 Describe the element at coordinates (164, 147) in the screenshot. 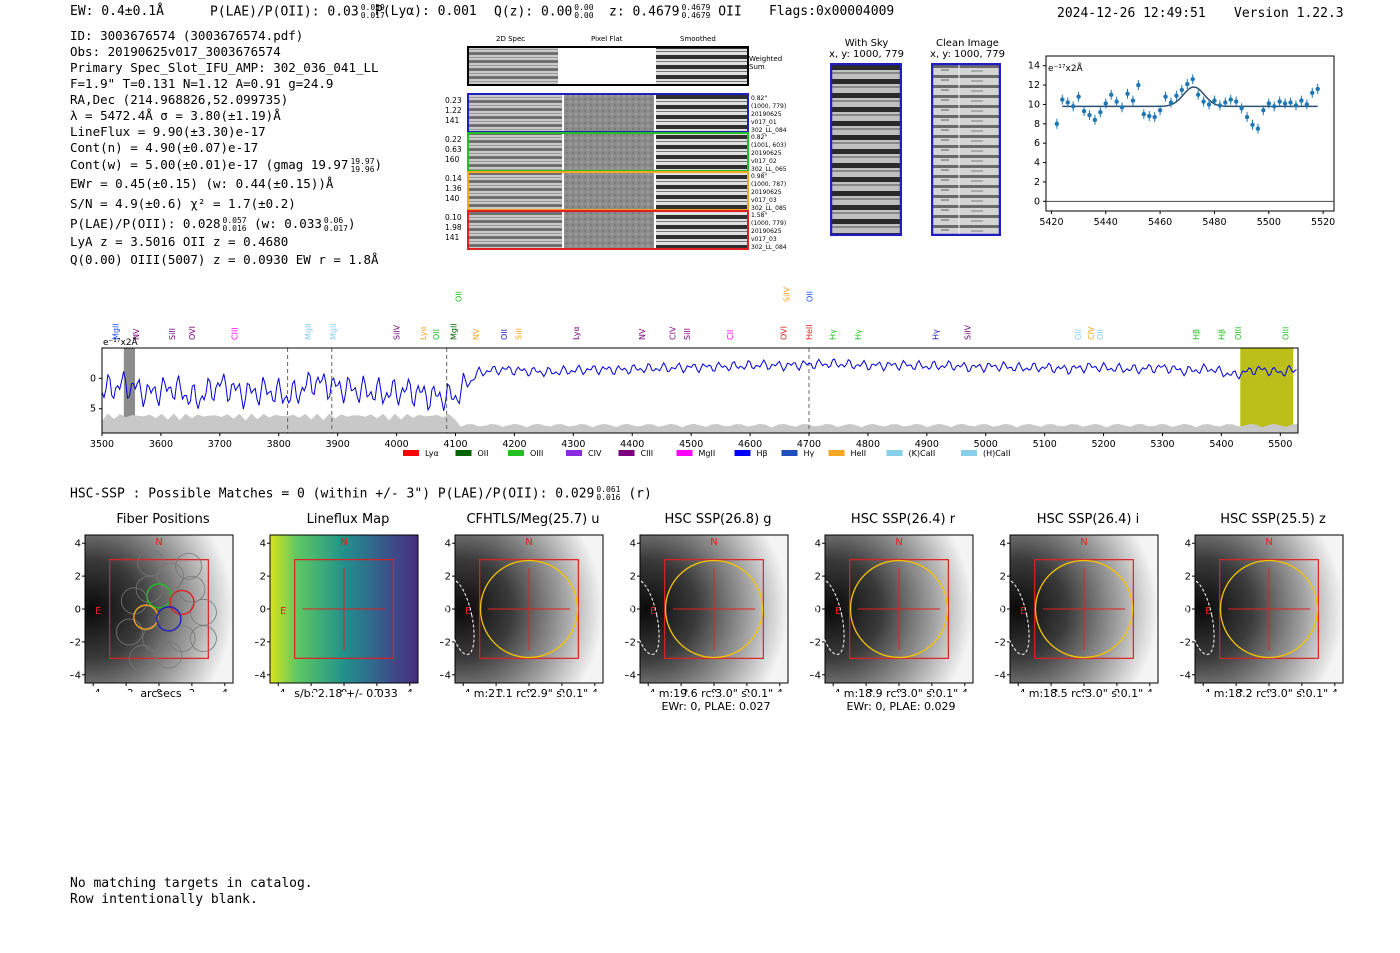

I see `info-contn: Cont(n) = 4.90(±0.07)e-17` at that location.